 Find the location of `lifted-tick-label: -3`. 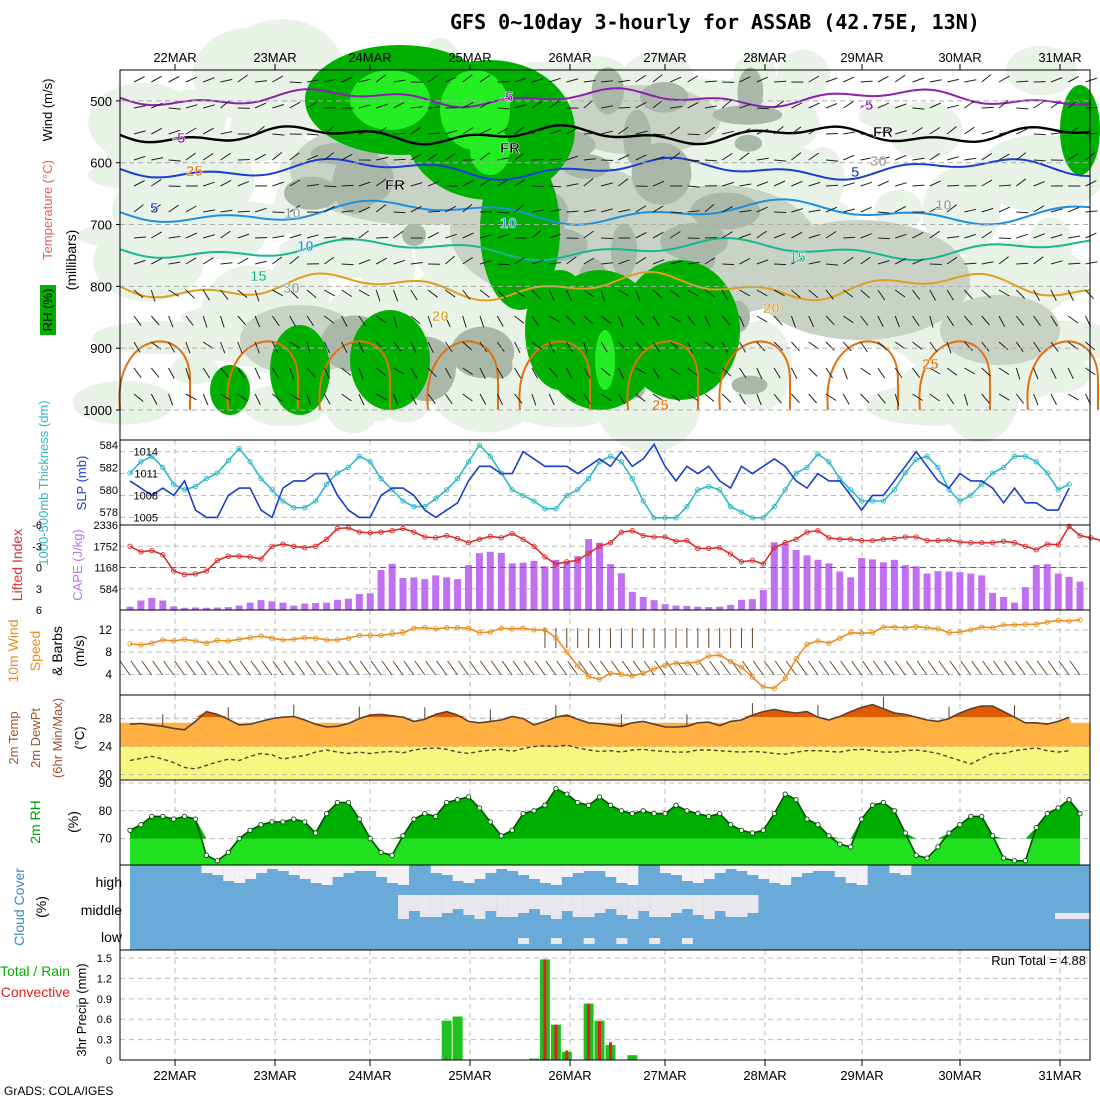

lifted-tick-label: -3 is located at coordinates (37, 547).